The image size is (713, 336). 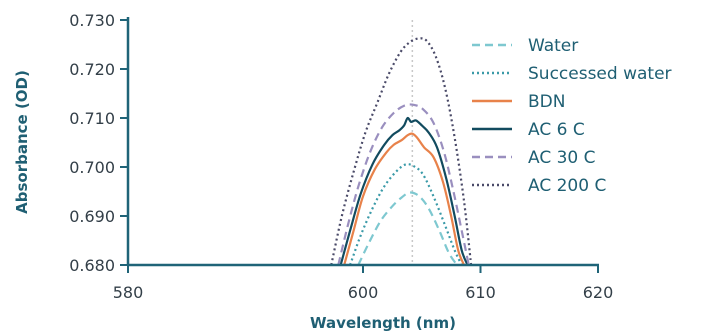 I want to click on legend-label-3: AC 6 C, so click(x=556, y=130).